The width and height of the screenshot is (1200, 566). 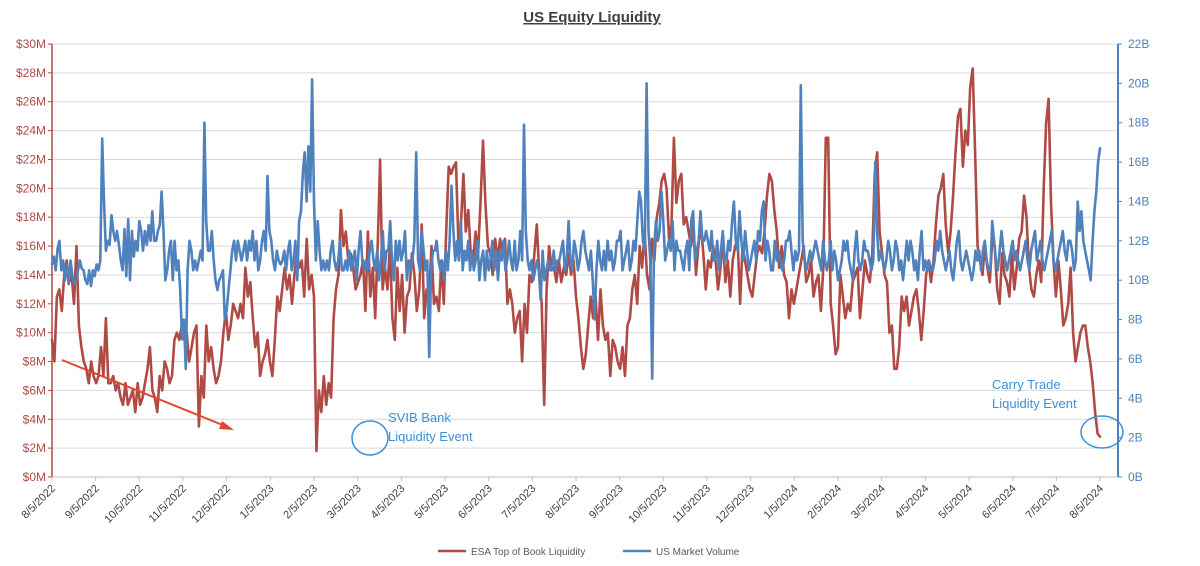 I want to click on left-tick-label: $2M, so click(x=34, y=448).